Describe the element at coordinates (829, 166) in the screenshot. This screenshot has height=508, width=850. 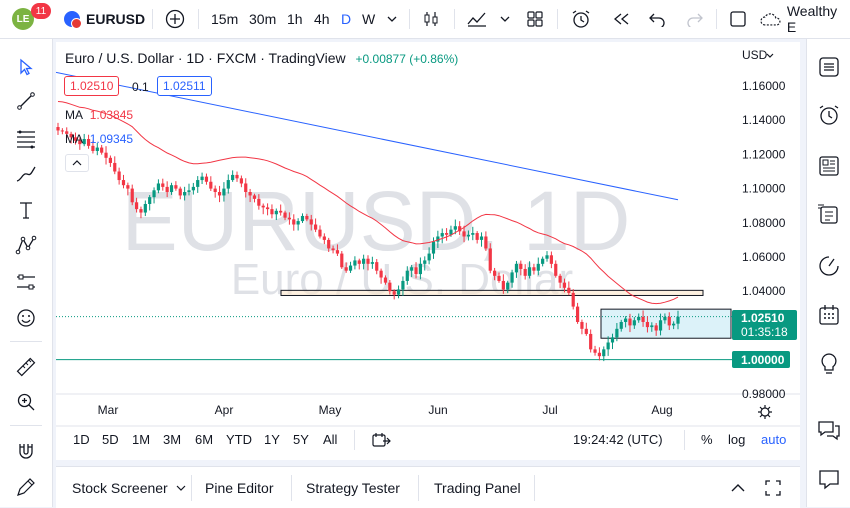
I see `news-button` at that location.